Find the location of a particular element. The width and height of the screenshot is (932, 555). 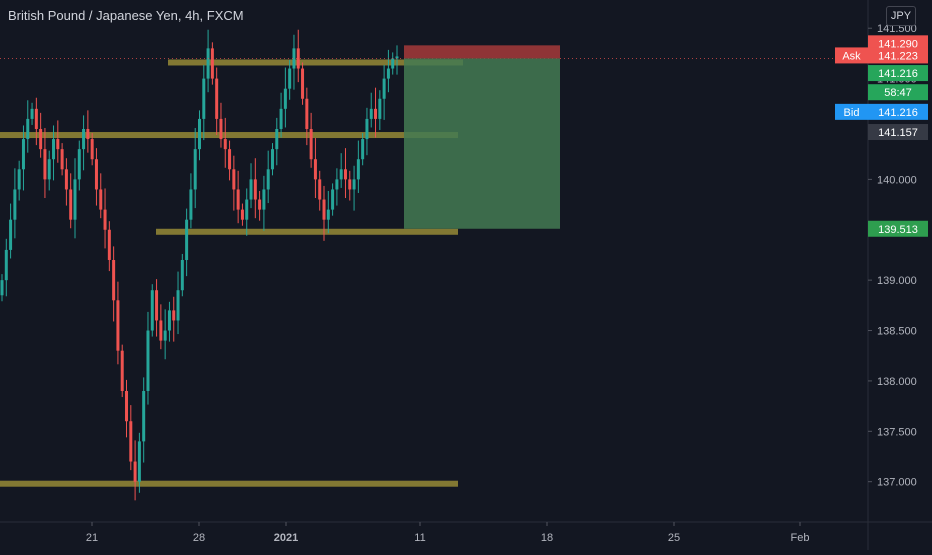

chart-title: British Pound / Japanese Yen, 4h, FXCM is located at coordinates (126, 15).